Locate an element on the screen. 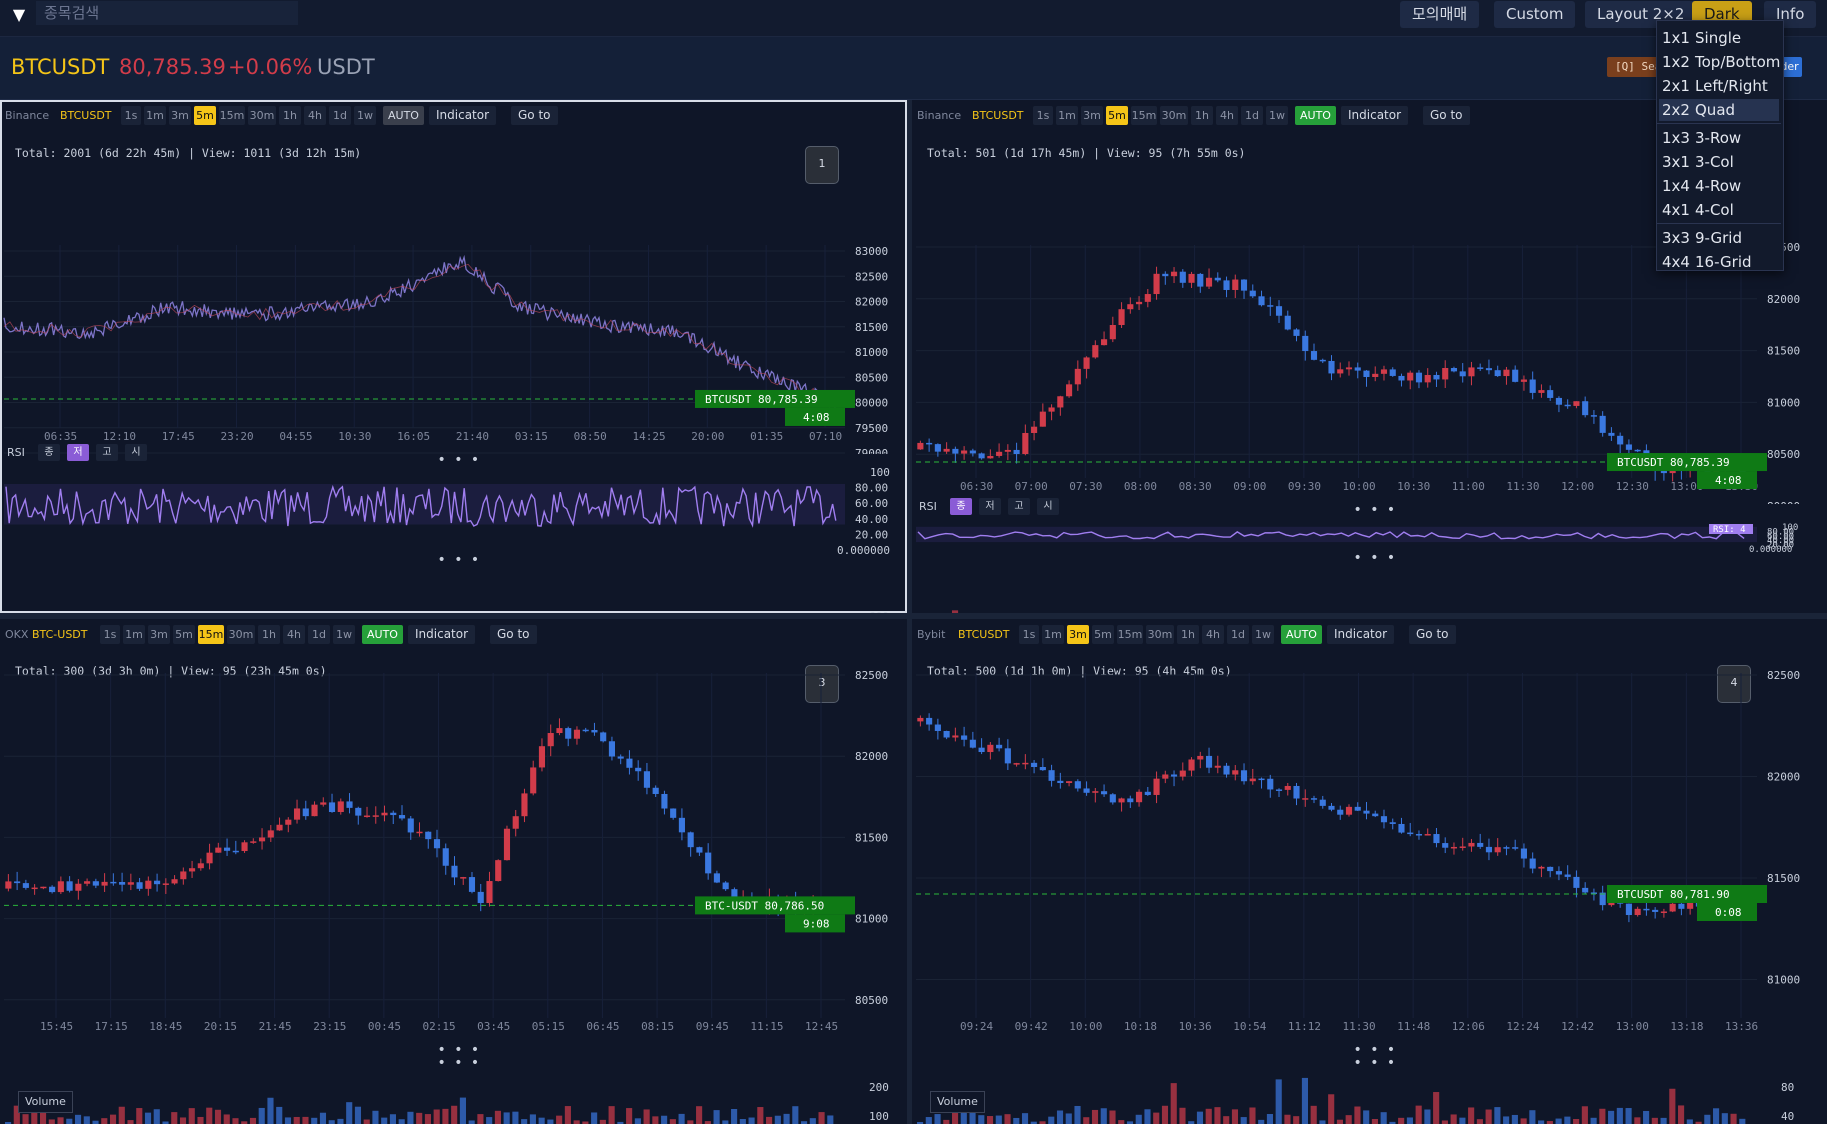  symbol-search-input is located at coordinates (167, 13).